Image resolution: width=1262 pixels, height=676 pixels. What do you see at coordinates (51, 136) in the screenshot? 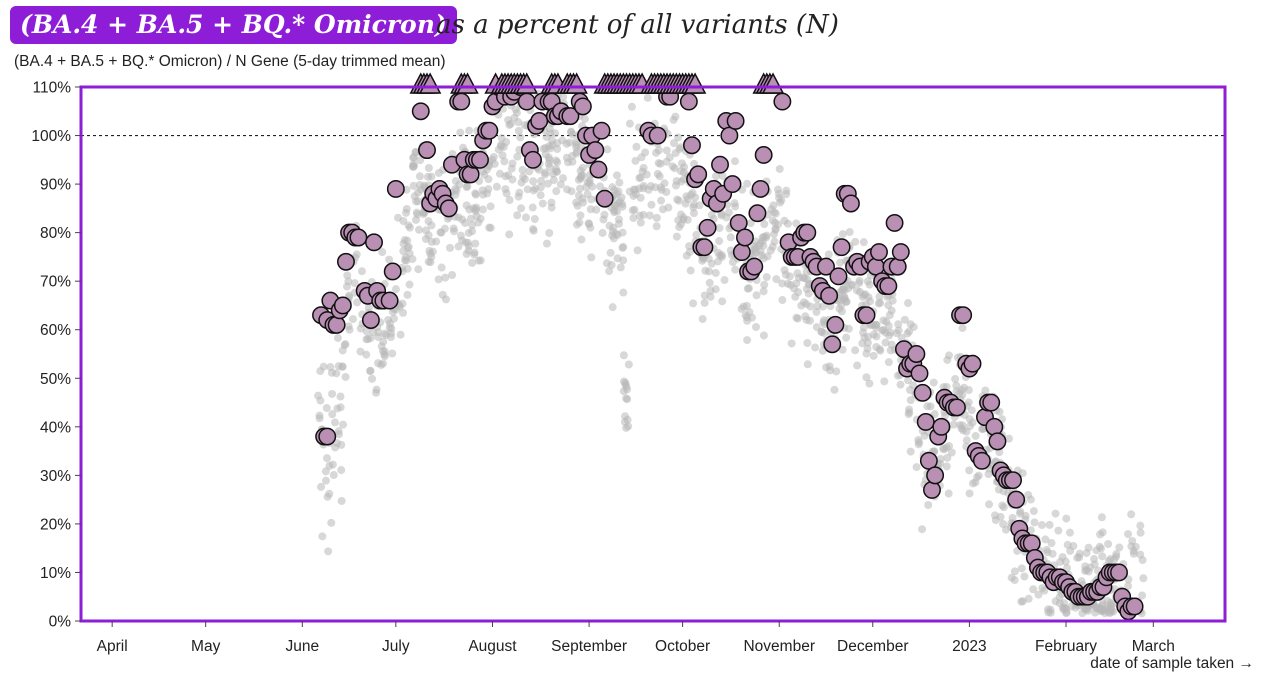
I see `y-tick-label: 100%` at bounding box center [51, 136].